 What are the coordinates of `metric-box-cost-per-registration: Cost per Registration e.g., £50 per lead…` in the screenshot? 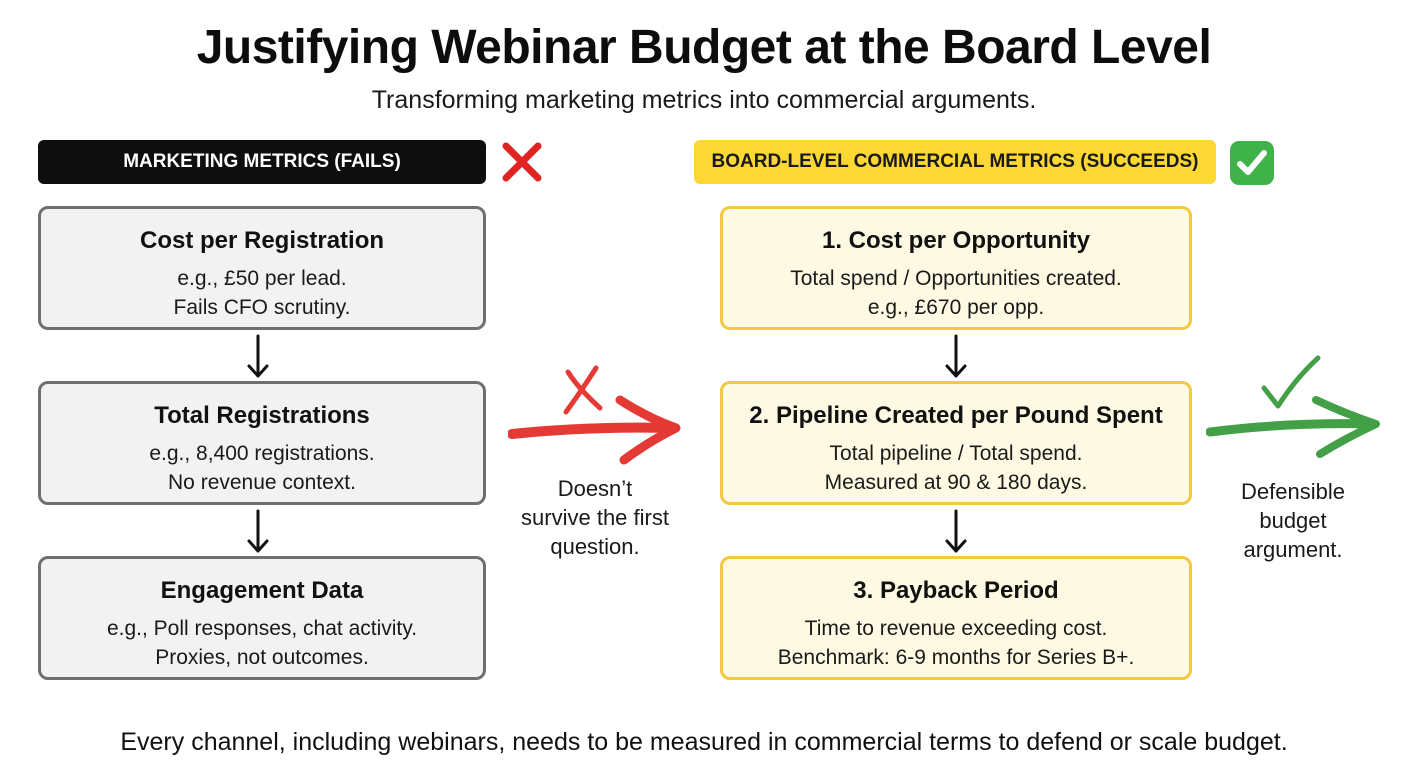 It's located at (262, 268).